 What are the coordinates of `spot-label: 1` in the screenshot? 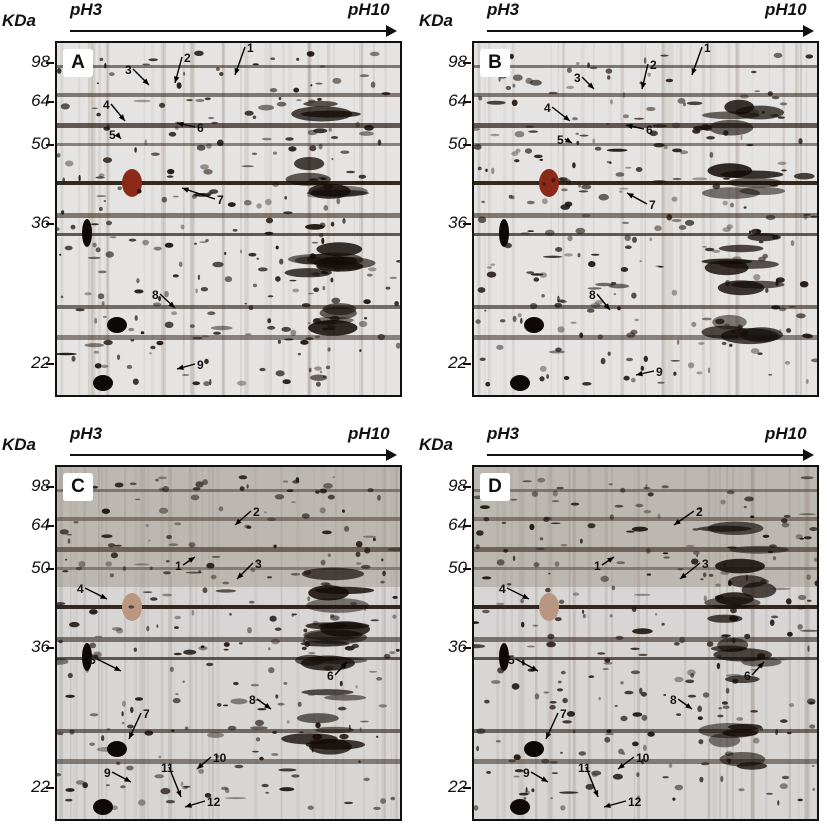 It's located at (707, 48).